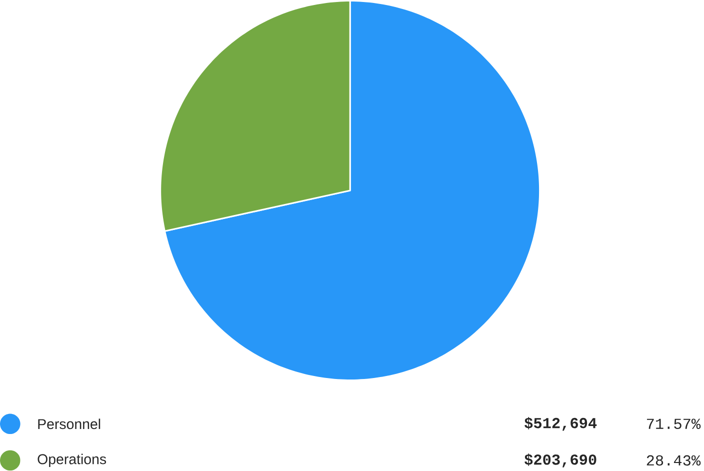 The height and width of the screenshot is (471, 704). Describe the element at coordinates (673, 460) in the screenshot. I see `text: 28.43%` at that location.